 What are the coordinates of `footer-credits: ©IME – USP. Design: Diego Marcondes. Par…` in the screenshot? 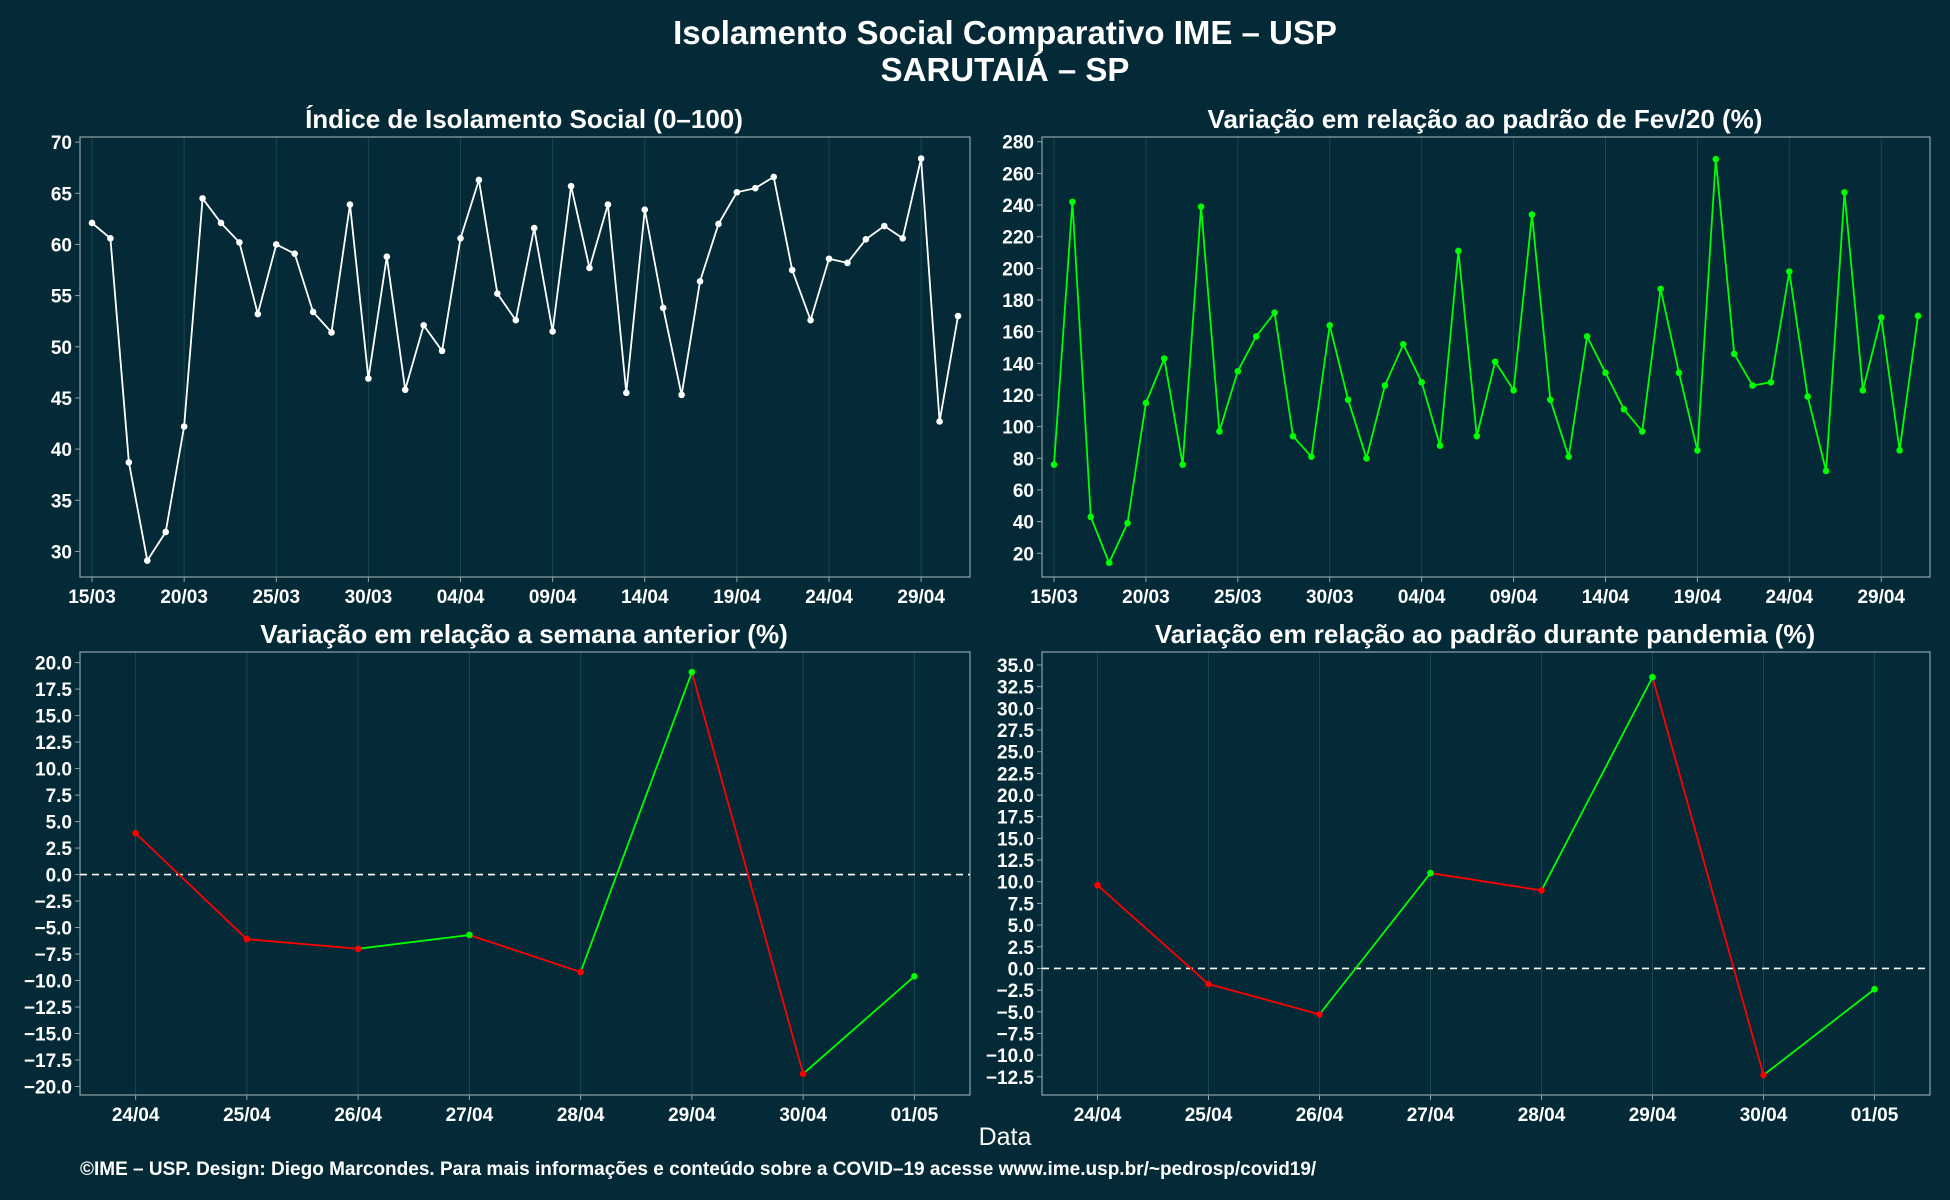 It's located at (698, 1169).